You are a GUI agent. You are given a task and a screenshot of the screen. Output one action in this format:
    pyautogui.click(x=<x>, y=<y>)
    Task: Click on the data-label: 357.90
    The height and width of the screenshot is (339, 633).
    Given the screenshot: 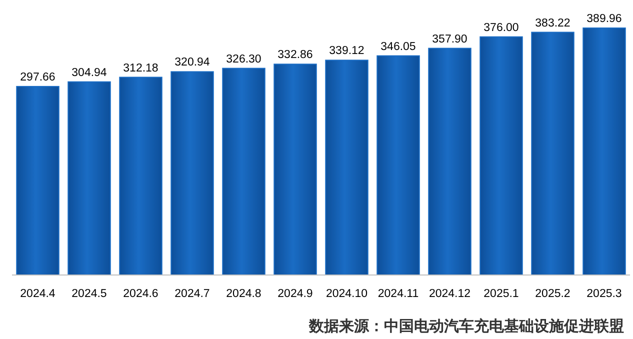 What is the action you would take?
    pyautogui.click(x=450, y=39)
    